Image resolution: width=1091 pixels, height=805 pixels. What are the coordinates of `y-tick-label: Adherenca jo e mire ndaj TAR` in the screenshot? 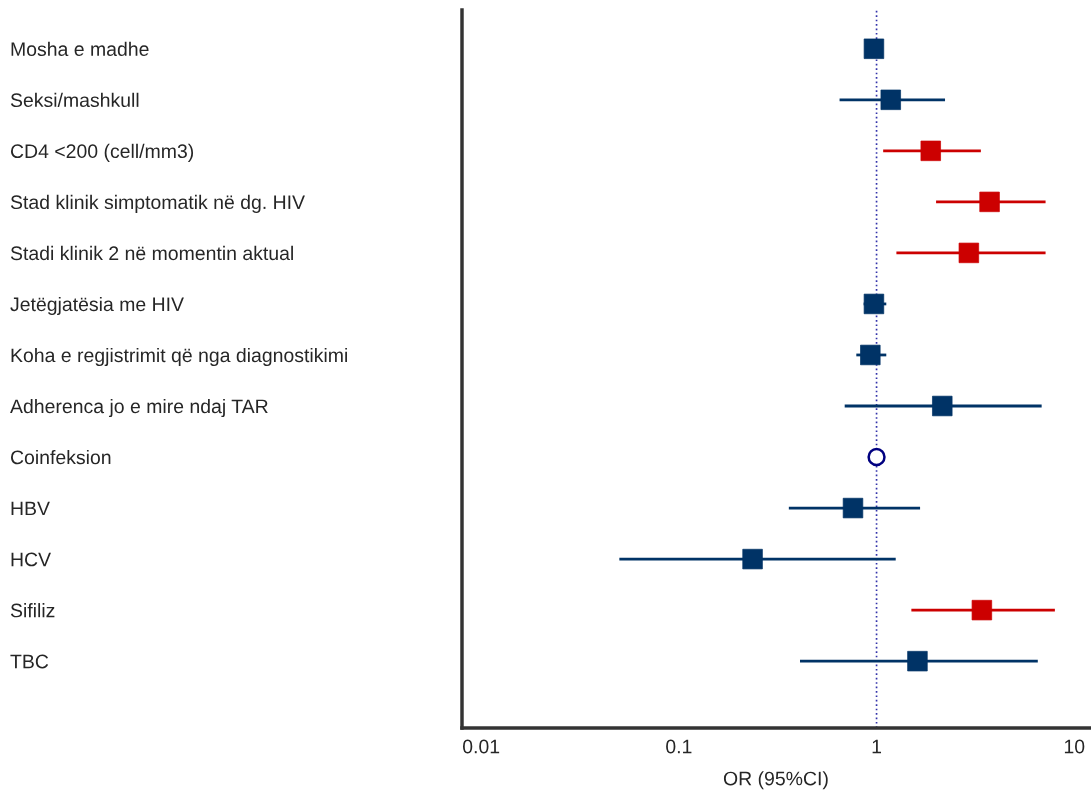 It's located at (139, 408).